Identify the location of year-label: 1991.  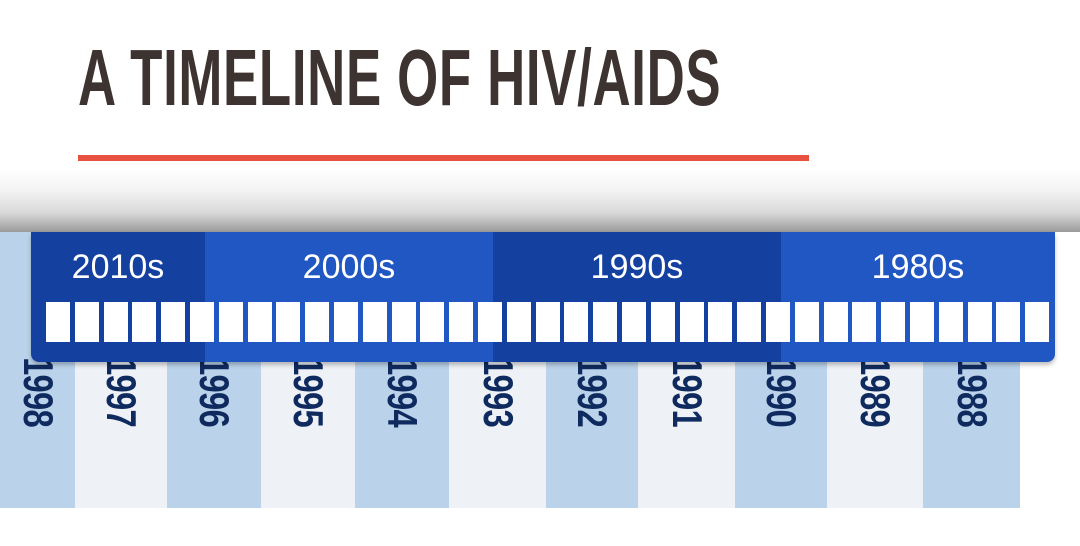
(687, 392).